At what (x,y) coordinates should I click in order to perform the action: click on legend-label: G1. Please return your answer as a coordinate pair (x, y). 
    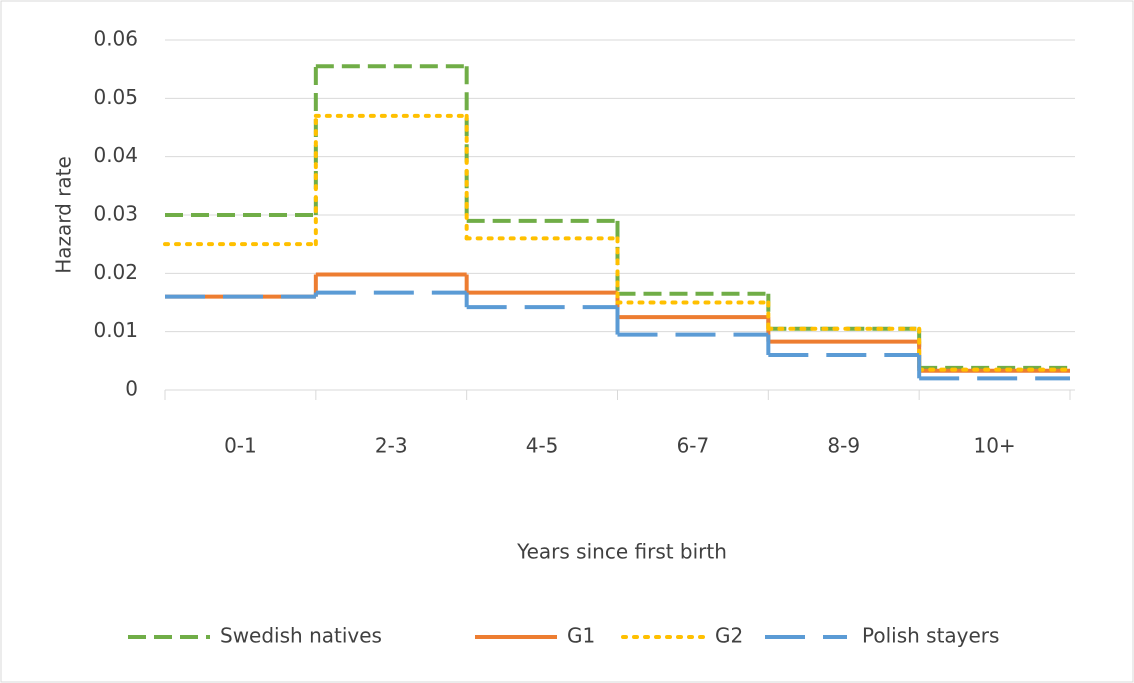
    Looking at the image, I should click on (581, 636).